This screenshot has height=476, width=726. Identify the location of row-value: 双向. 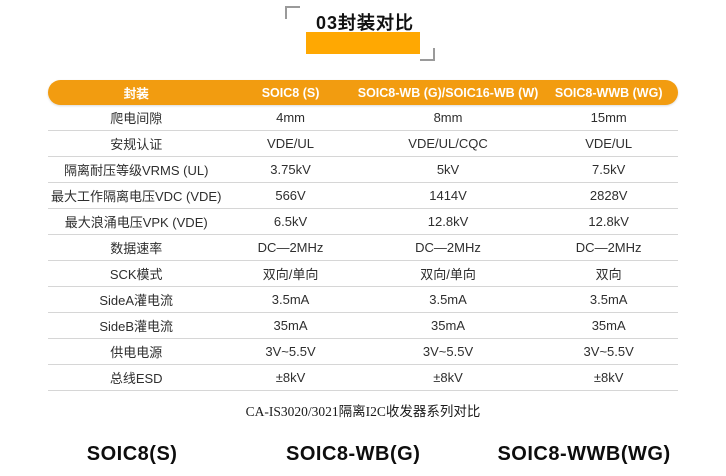
(608, 274).